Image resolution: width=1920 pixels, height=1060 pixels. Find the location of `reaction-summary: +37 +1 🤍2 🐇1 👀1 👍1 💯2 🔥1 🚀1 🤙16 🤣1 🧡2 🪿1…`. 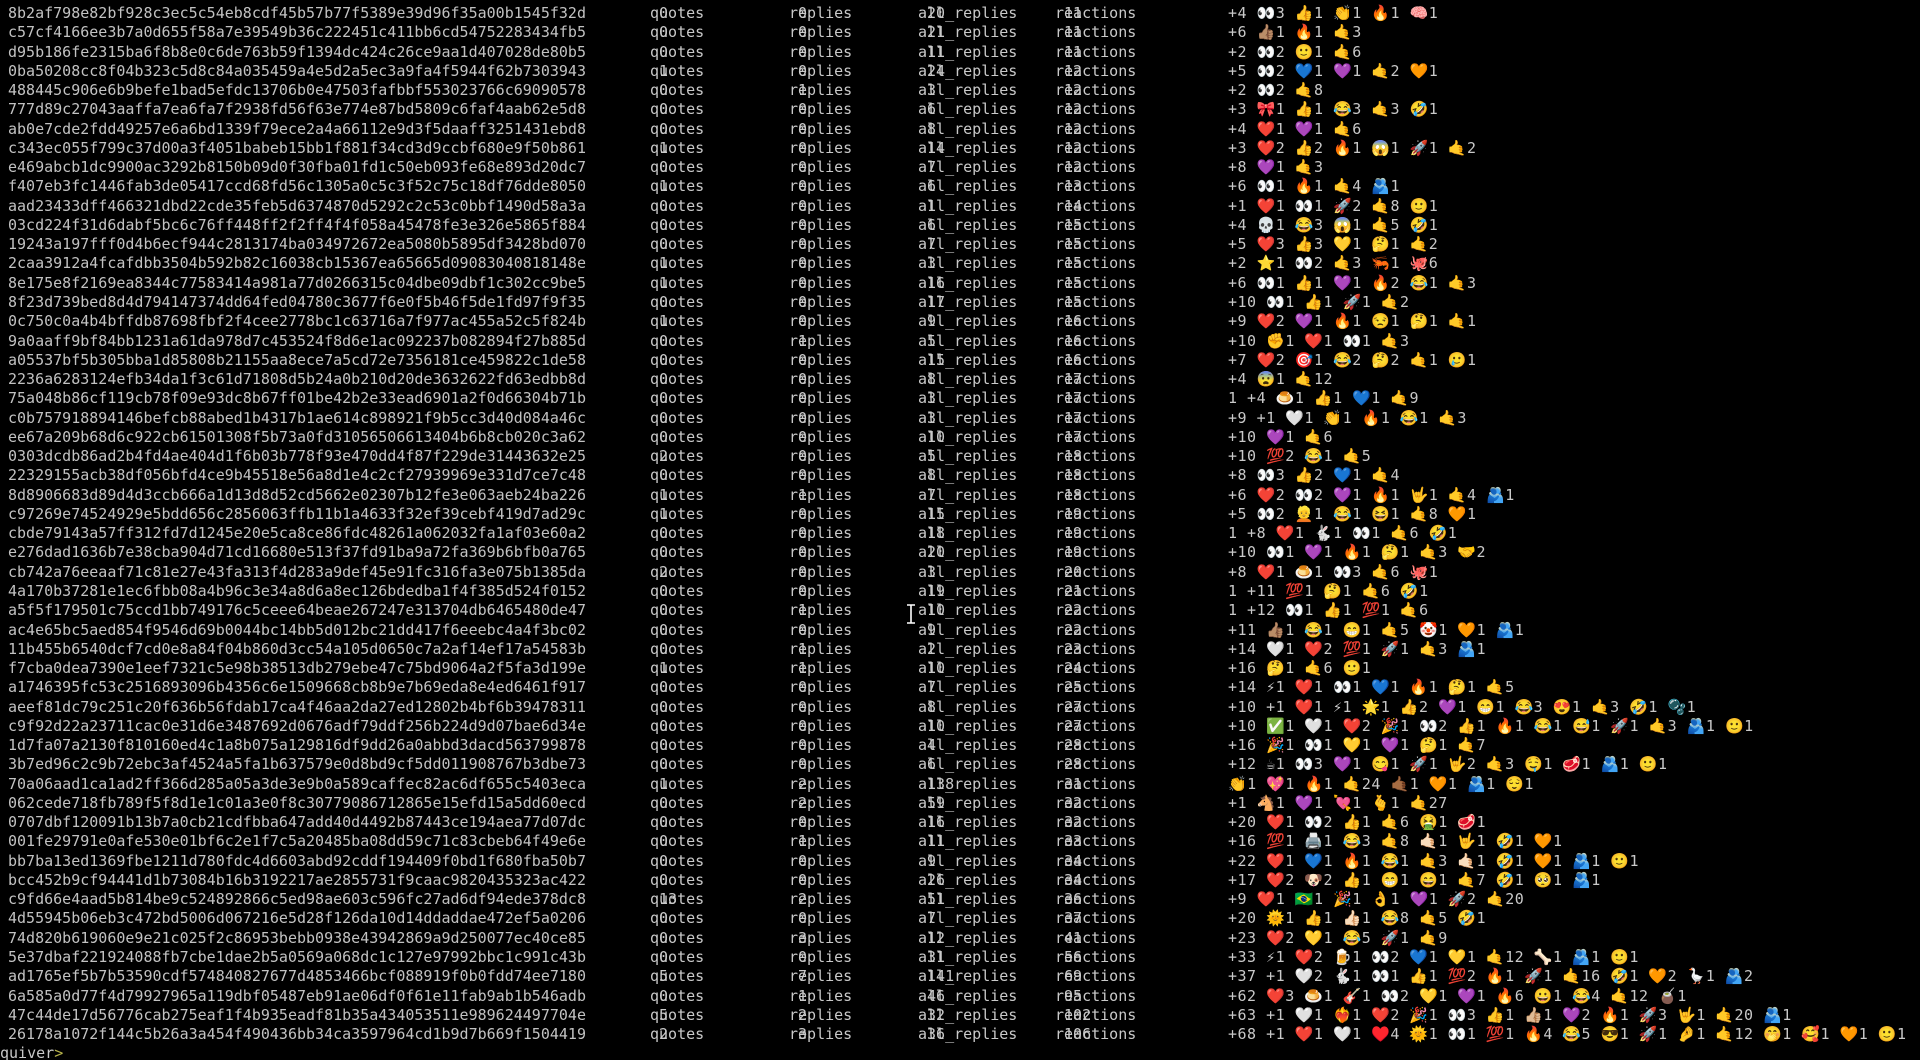

reaction-summary: +37 +1 🤍2 🐇1 👀1 👍1 💯2 🔥1 🚀1 🤙16 🤣1 🧡2 🪿1… is located at coordinates (1491, 976).